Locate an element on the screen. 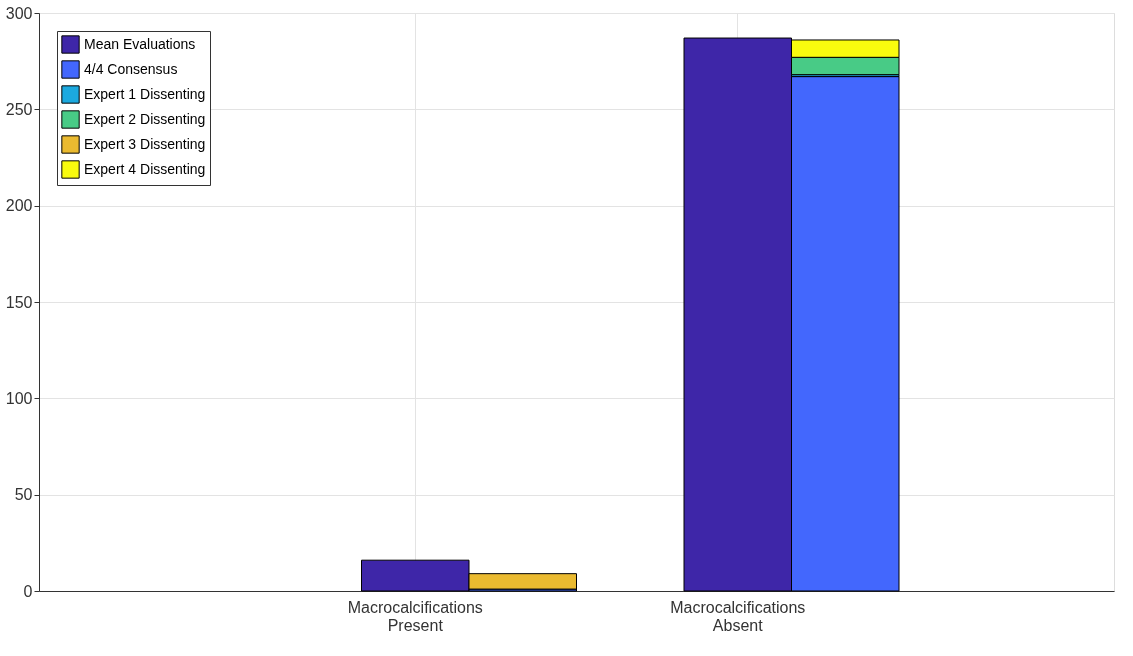  legend-label: Expert 1 Dissenting is located at coordinates (145, 93).